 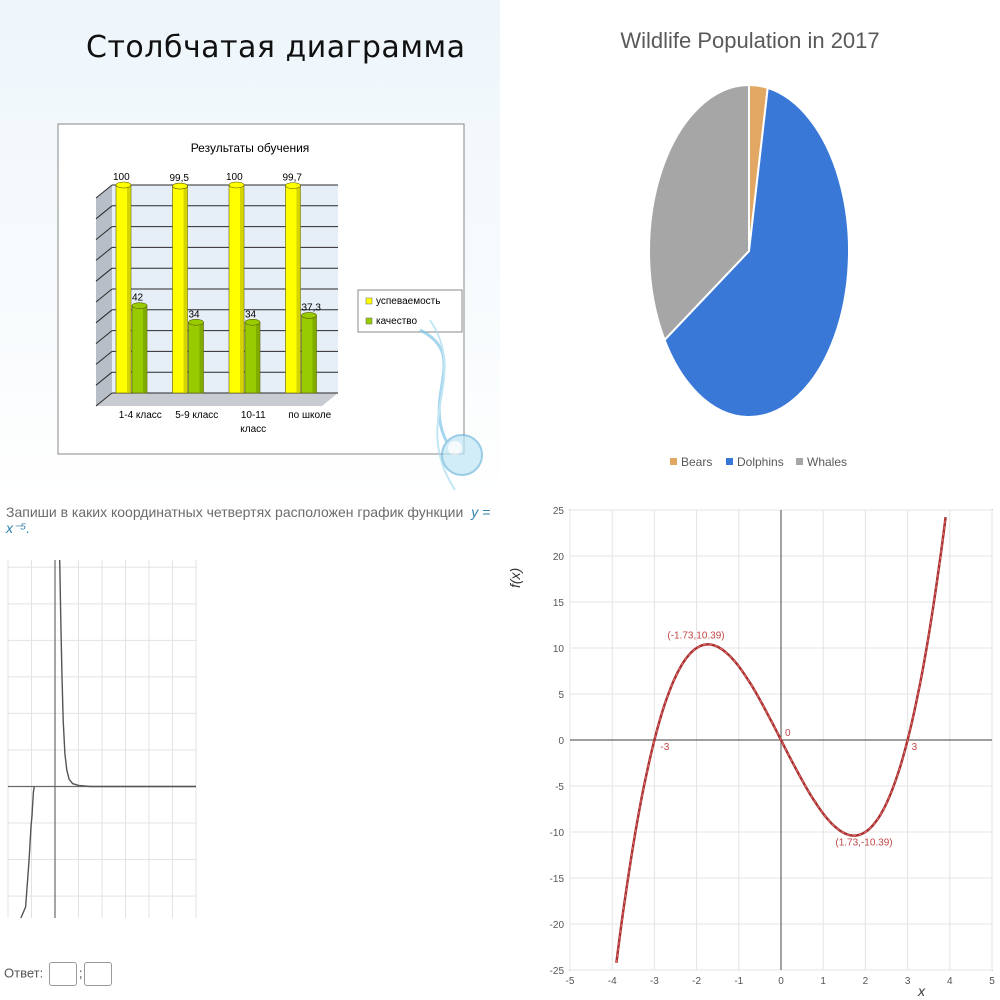 I want to click on y-tick-label: -5, so click(x=559, y=787).